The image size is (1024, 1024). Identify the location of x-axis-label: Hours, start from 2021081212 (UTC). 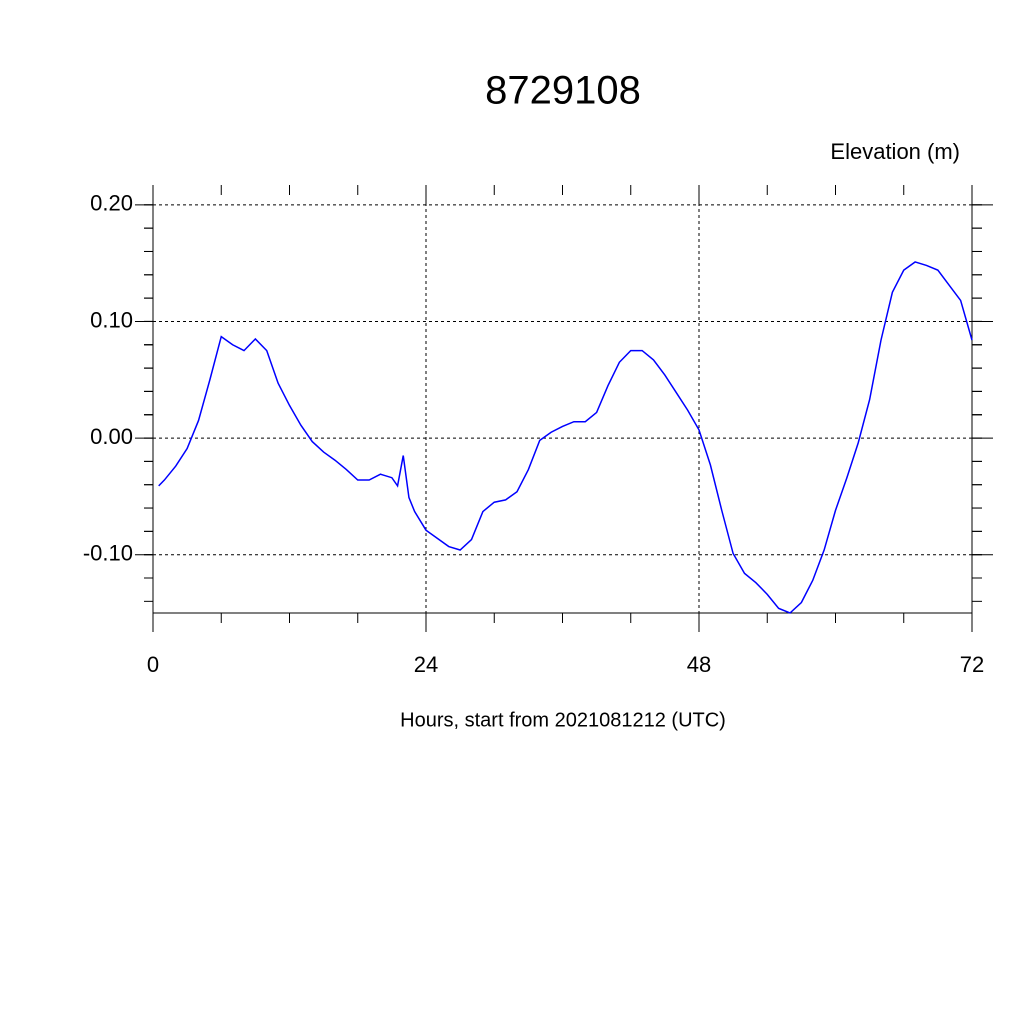
(563, 720).